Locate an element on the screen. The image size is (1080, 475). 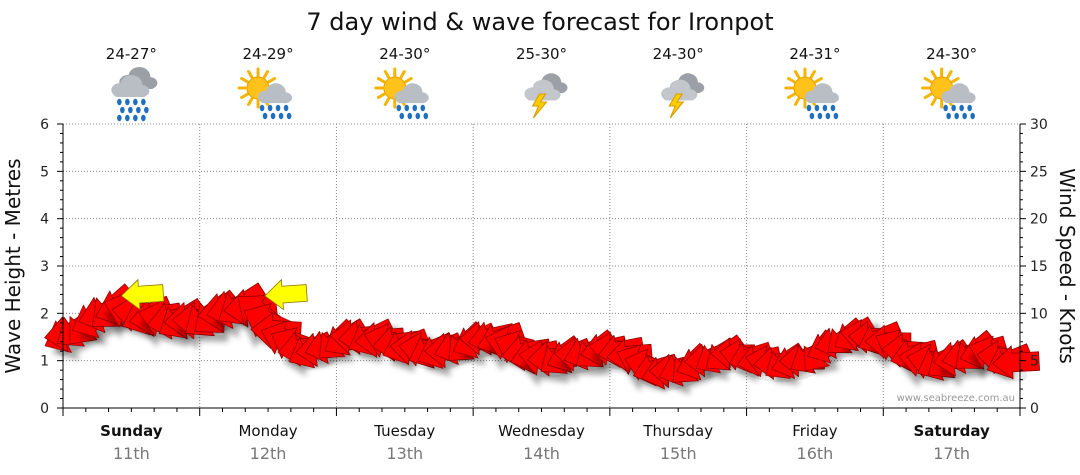
date-label: 16th is located at coordinates (815, 453).